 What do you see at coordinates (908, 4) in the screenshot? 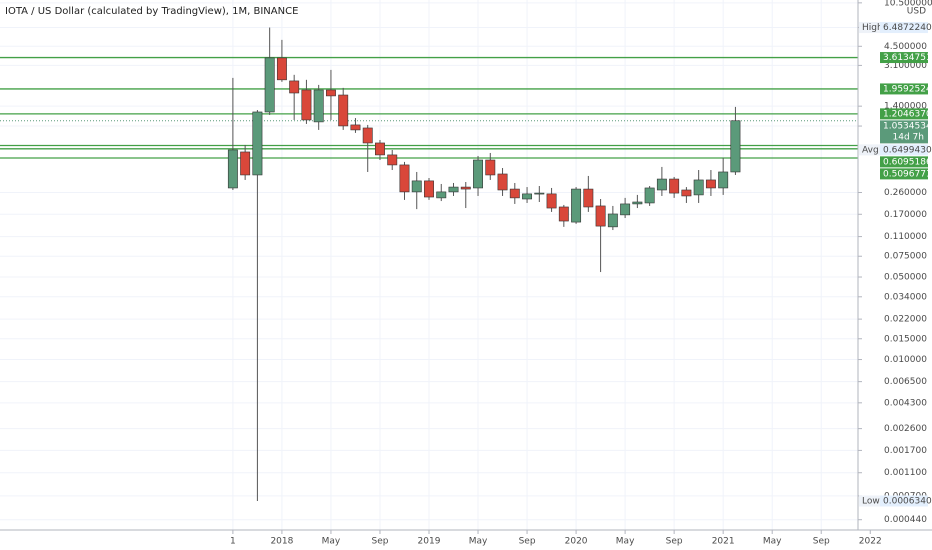
I see `y-tick-label: 10.500000` at bounding box center [908, 4].